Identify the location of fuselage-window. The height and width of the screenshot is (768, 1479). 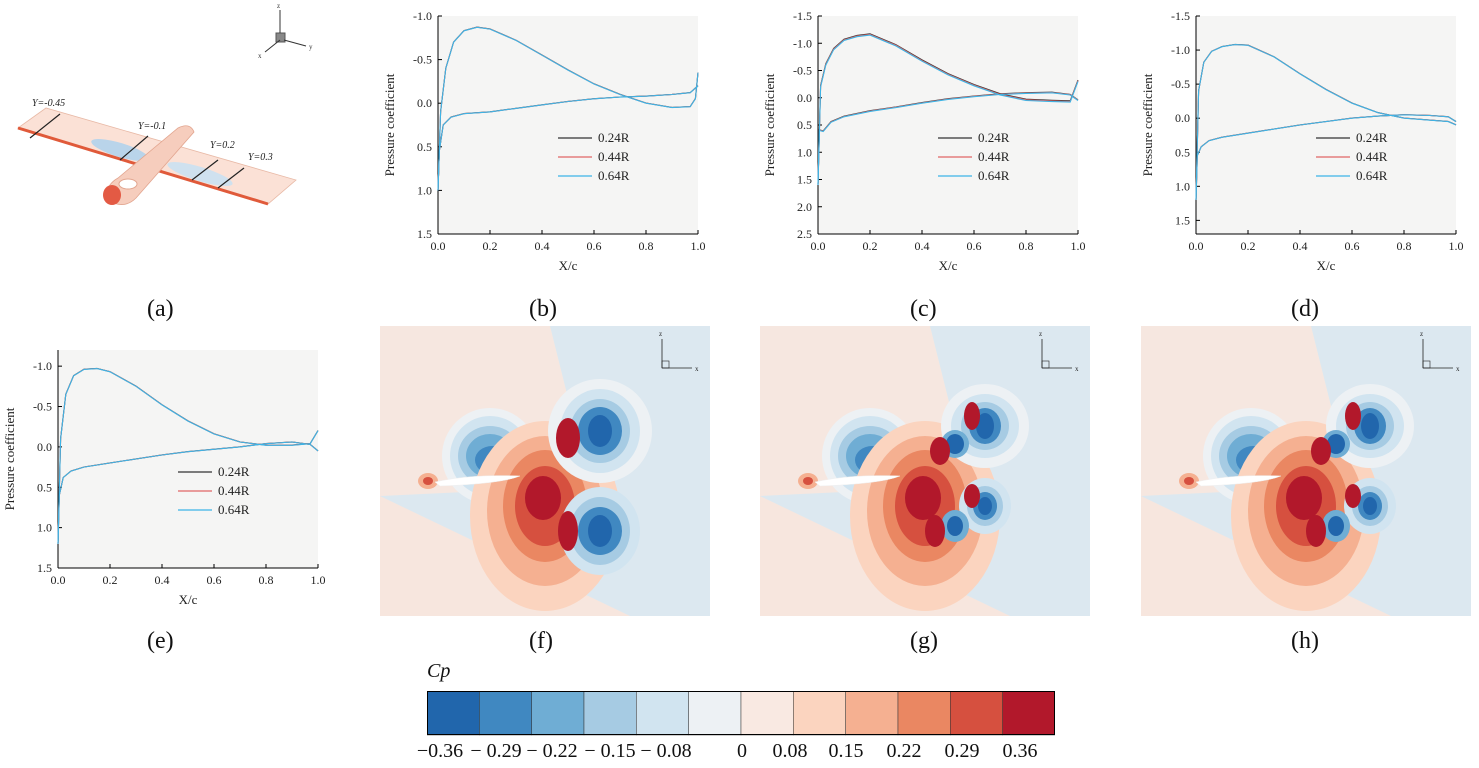
(128, 184).